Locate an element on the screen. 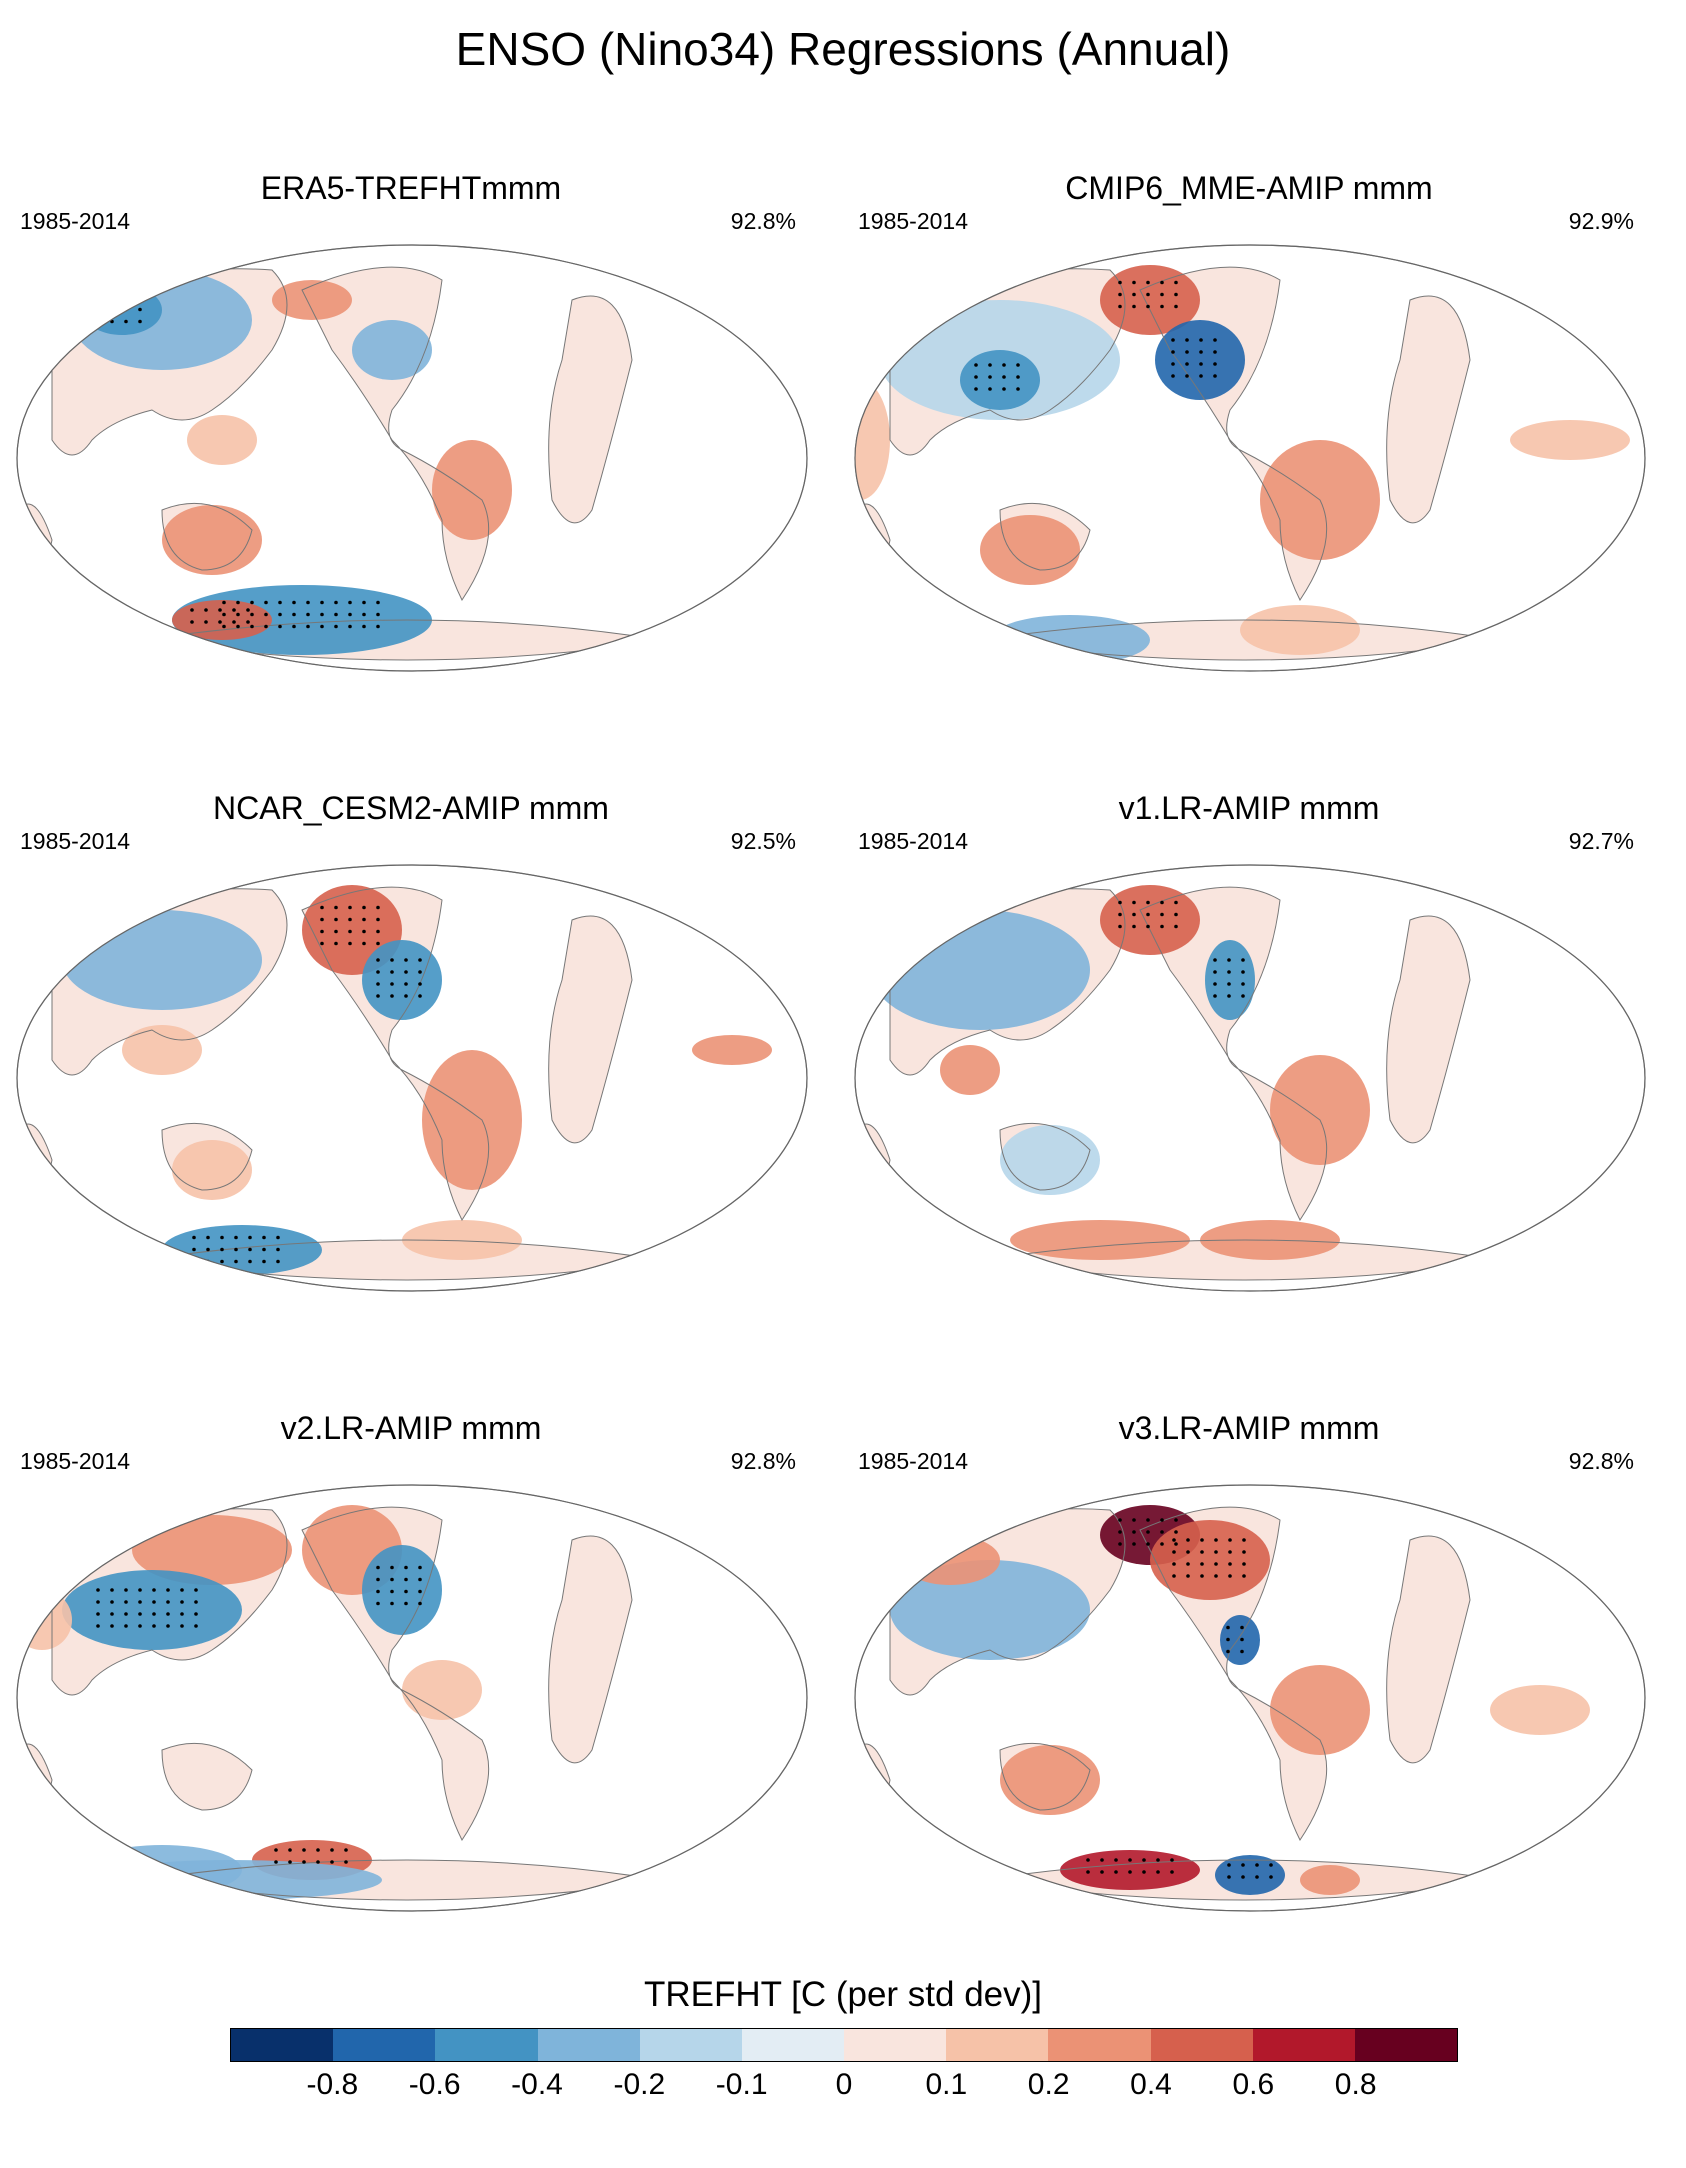 The width and height of the screenshot is (1686, 2168). colorbar-label: TREFHT [C (per std dev)] is located at coordinates (843, 1994).